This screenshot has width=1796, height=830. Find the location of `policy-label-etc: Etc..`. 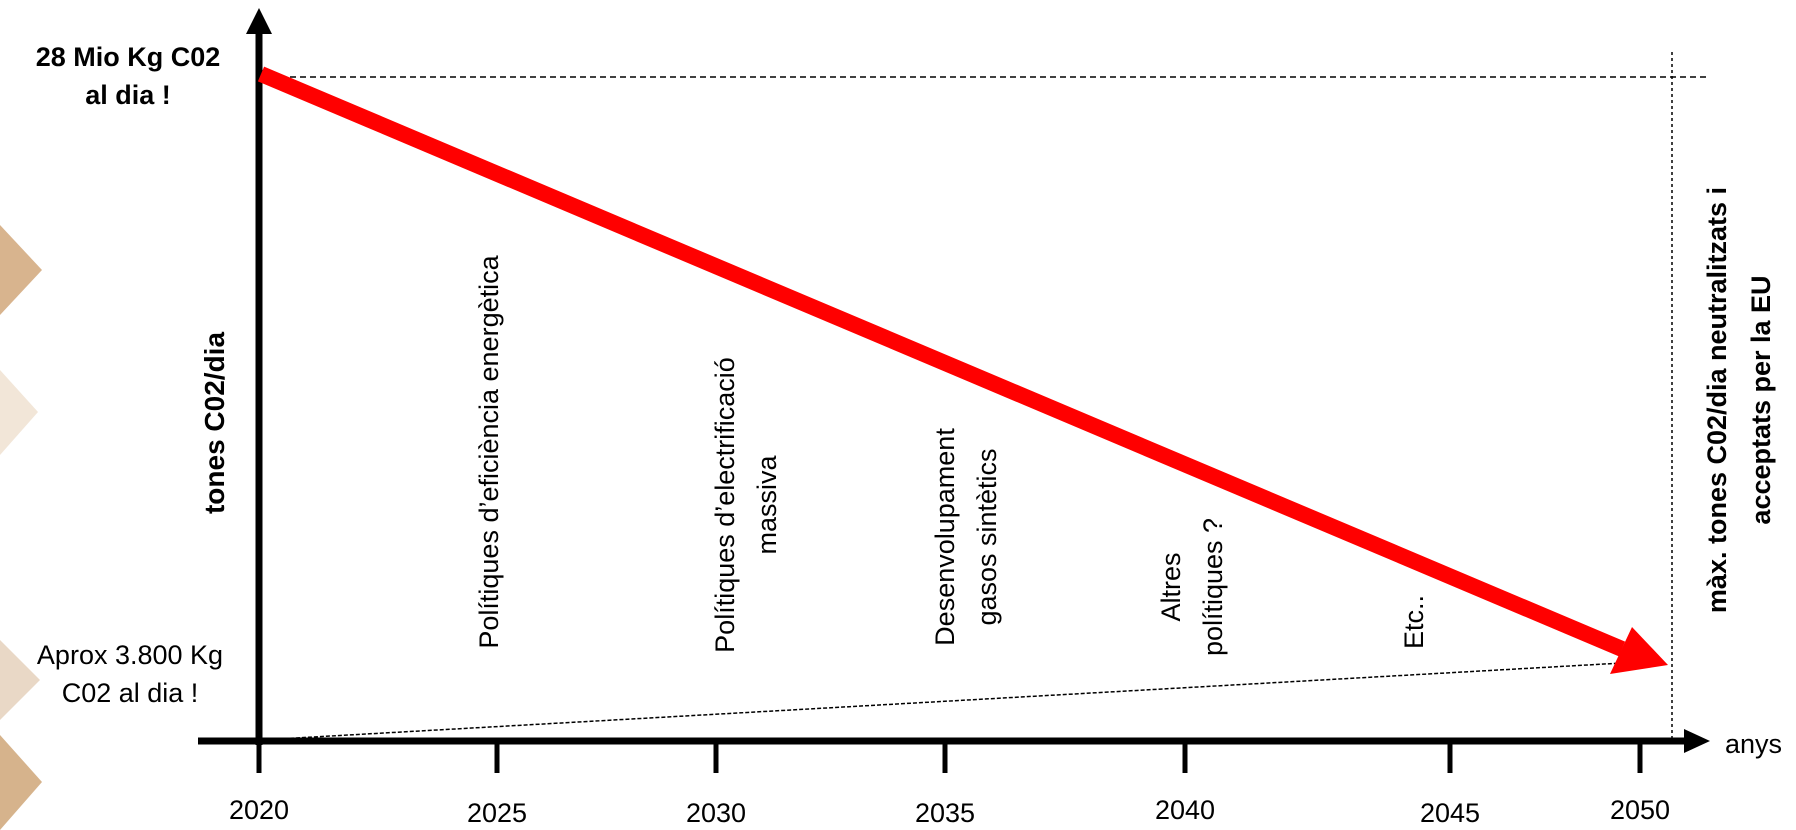

policy-label-etc: Etc.. is located at coordinates (1413, 622).